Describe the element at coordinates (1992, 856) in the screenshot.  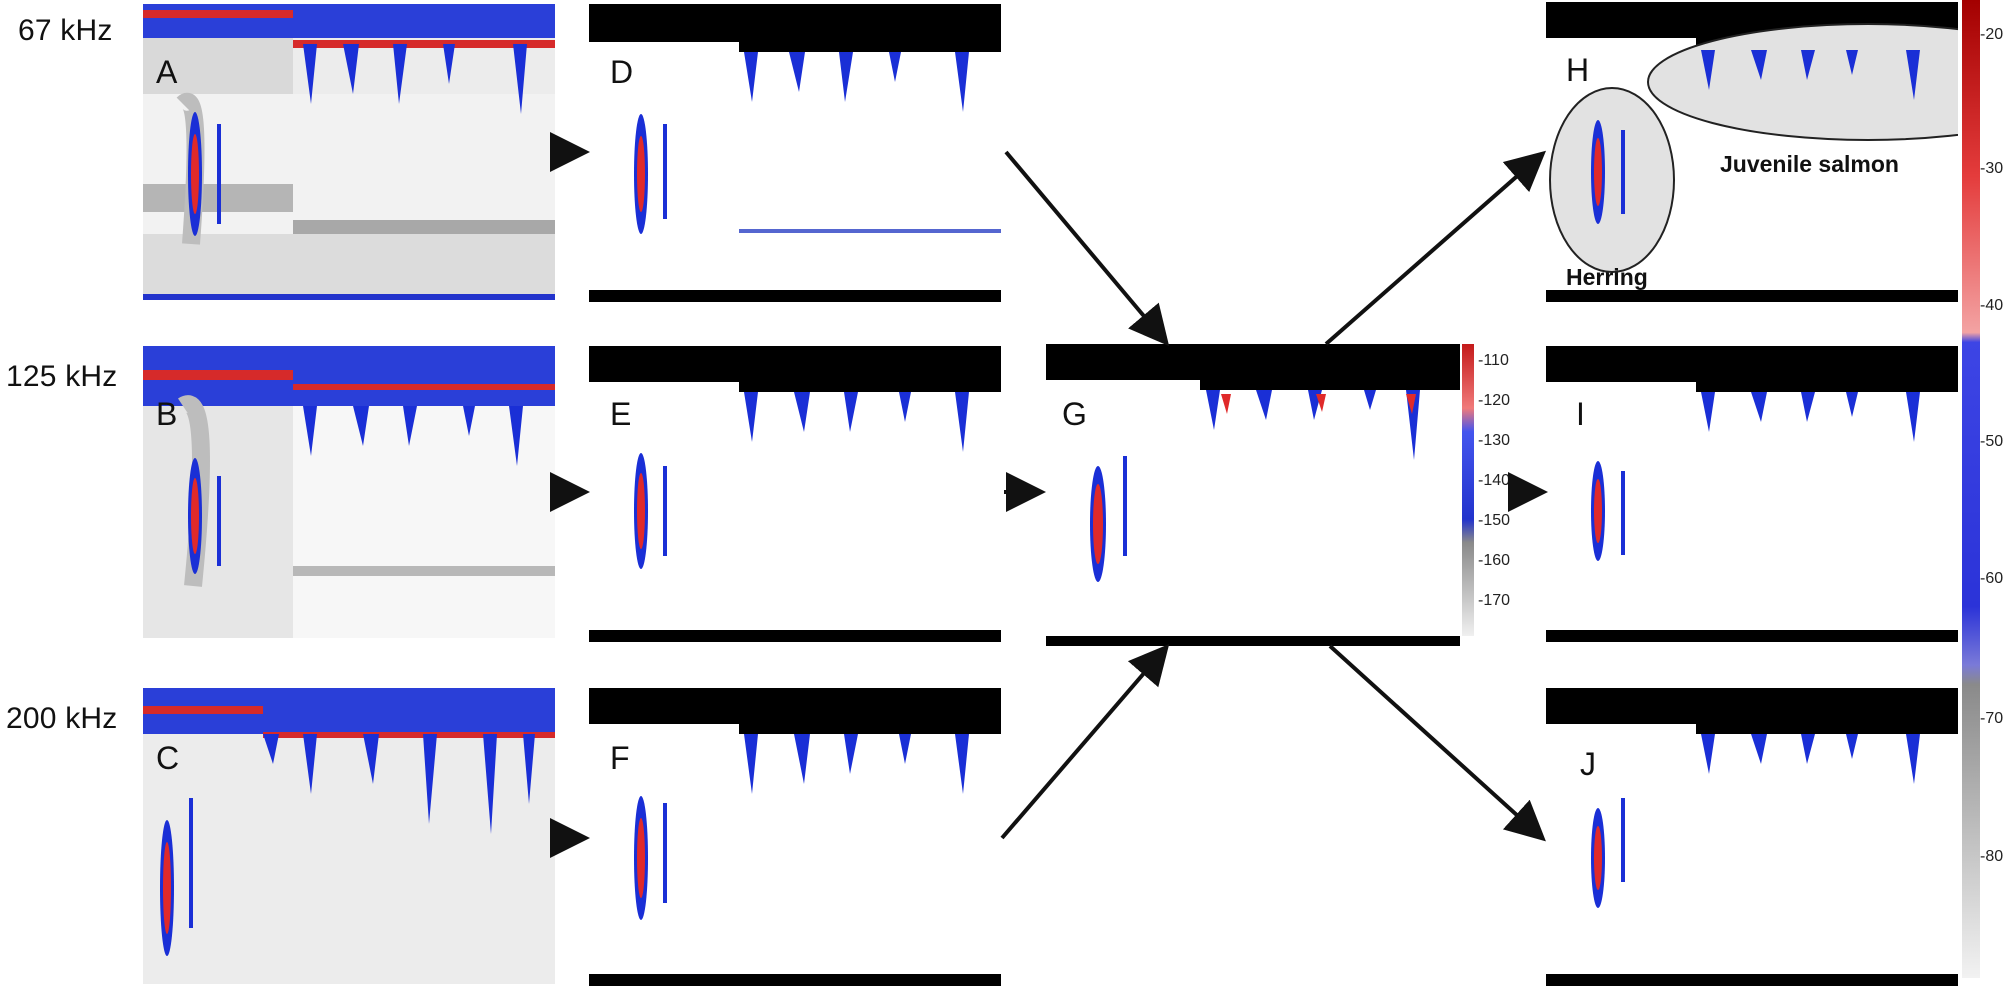
I see `colorbar-right-tick-6: -80` at that location.